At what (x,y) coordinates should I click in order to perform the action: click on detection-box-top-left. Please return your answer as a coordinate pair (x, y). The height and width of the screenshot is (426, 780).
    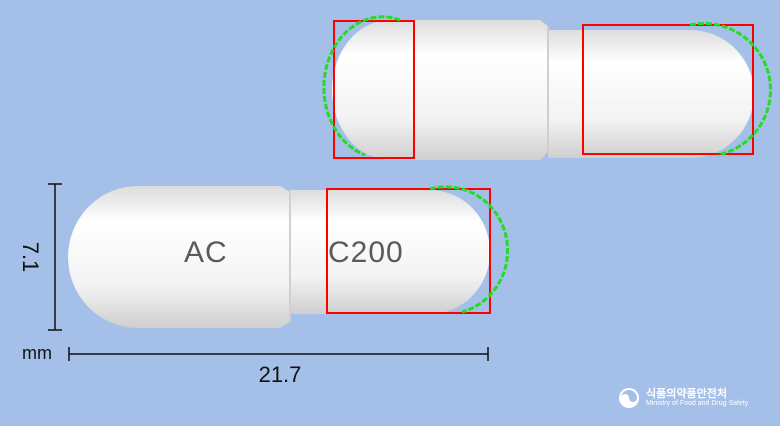
    Looking at the image, I should click on (374, 89).